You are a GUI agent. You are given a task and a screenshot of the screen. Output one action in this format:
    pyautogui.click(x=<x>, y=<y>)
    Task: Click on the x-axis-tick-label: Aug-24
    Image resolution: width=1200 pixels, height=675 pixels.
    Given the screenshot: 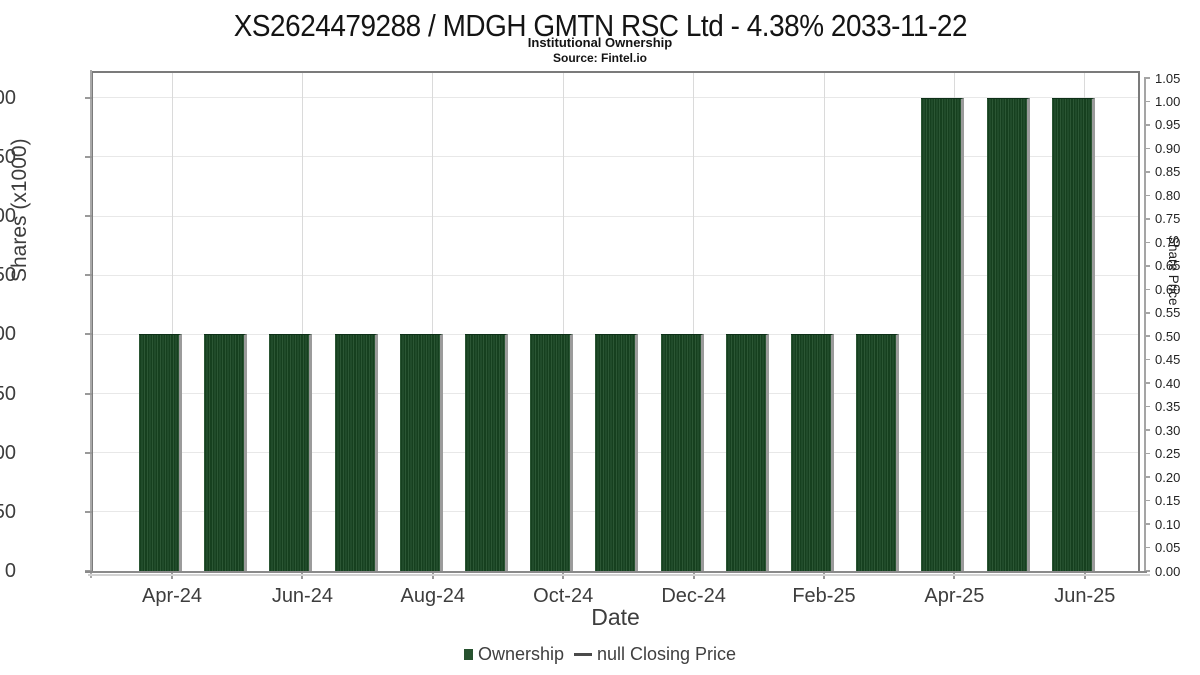 What is the action you would take?
    pyautogui.click(x=433, y=596)
    